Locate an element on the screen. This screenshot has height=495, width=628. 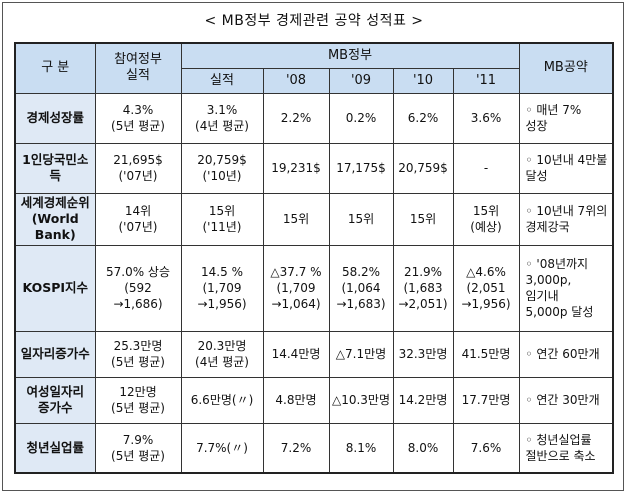
cell-2011: 17.7만명 is located at coordinates (486, 400).